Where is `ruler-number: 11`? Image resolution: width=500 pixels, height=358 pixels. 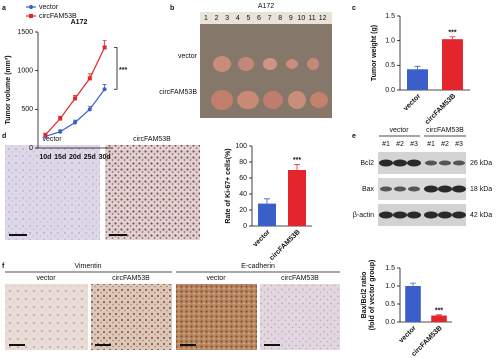 ruler-number: 11 is located at coordinates (311, 18).